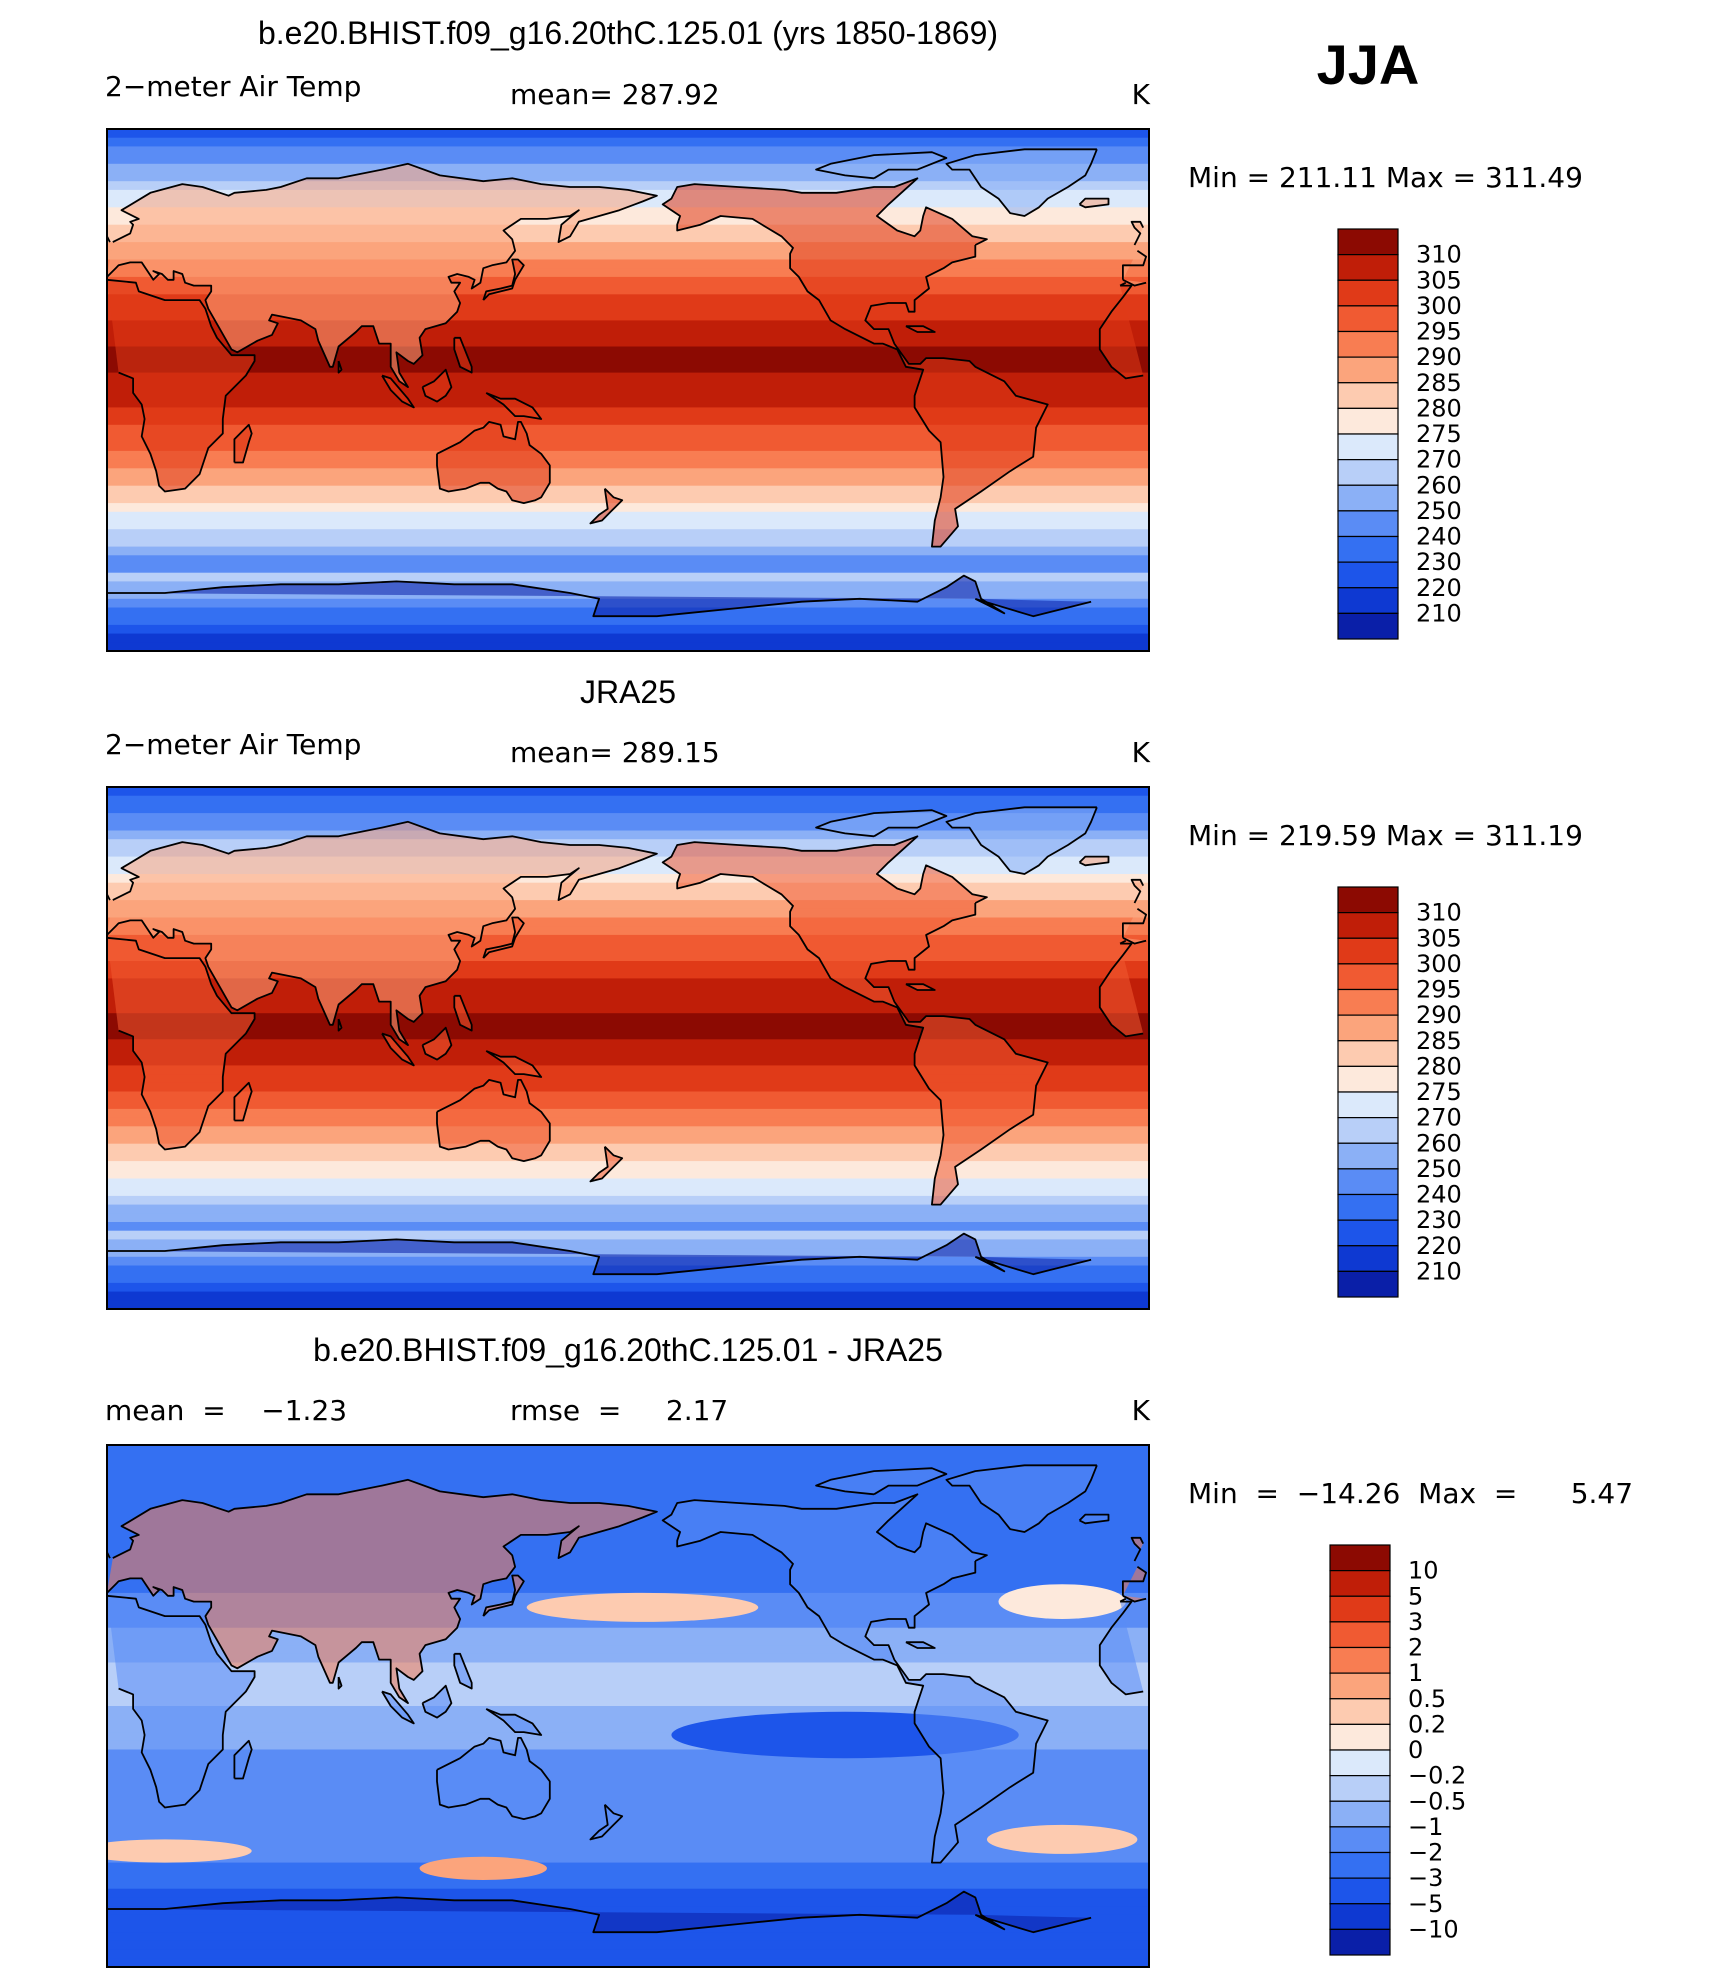 The image size is (1710, 1969). What do you see at coordinates (1439, 306) in the screenshot?
I see `colorbar-tick-label: 300` at bounding box center [1439, 306].